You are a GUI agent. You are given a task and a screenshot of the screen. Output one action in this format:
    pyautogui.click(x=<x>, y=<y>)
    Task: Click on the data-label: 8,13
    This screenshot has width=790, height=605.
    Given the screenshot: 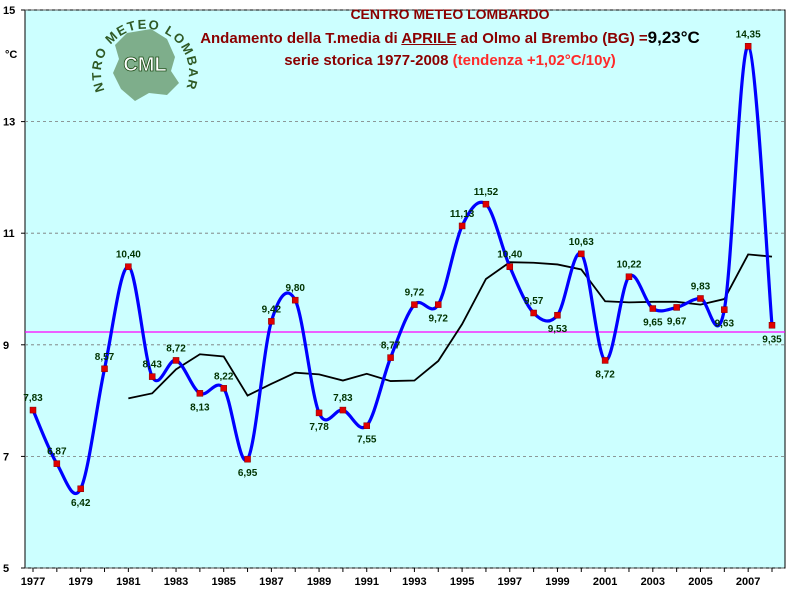 What is the action you would take?
    pyautogui.click(x=200, y=407)
    